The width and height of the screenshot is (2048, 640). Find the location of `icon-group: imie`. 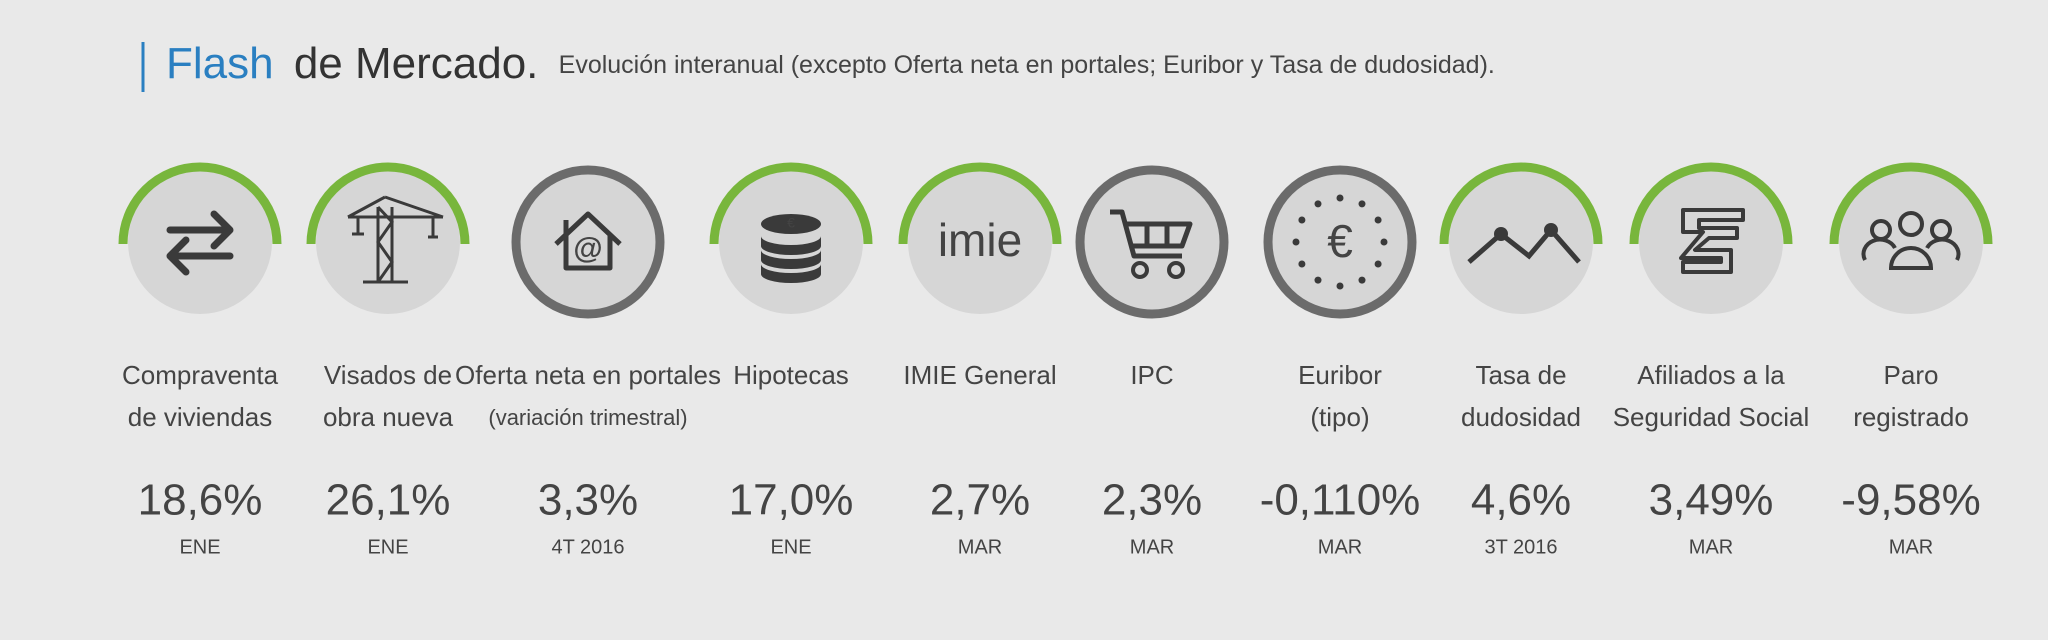

icon-group: imie is located at coordinates (980, 240).